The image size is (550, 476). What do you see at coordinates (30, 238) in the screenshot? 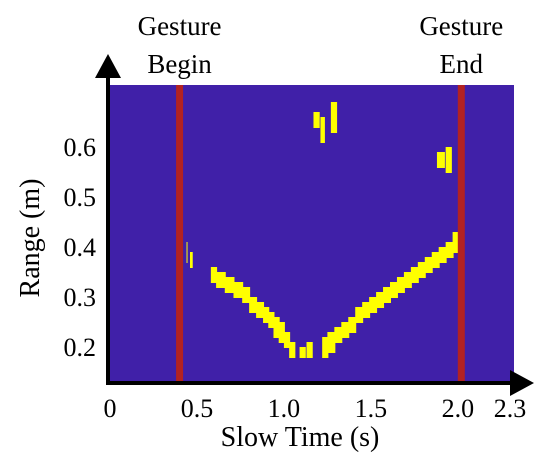
I see `y-axis-title: Range (m)` at bounding box center [30, 238].